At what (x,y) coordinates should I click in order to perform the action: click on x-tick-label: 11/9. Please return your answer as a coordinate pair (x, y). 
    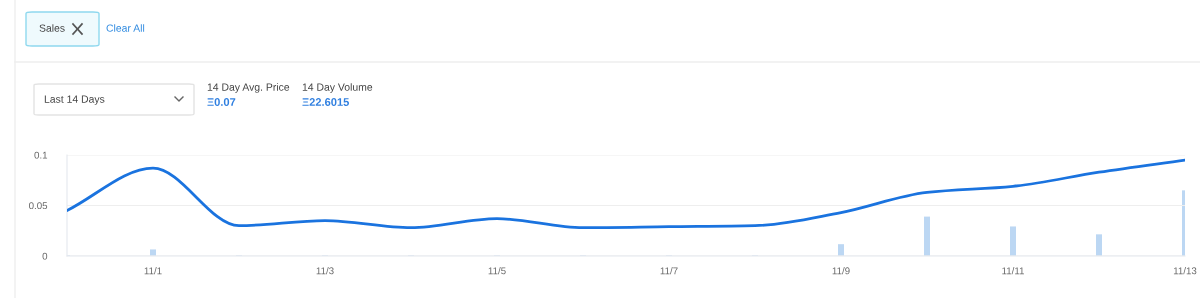
    Looking at the image, I should click on (841, 271).